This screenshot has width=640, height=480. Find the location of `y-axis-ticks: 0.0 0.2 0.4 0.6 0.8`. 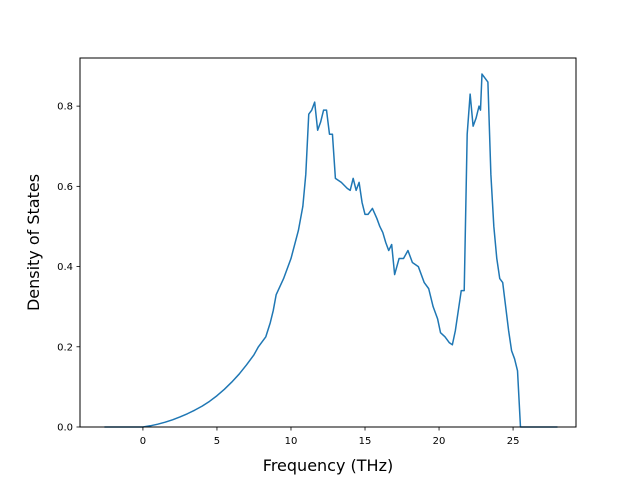

y-axis-ticks: 0.0 0.2 0.4 0.6 0.8 is located at coordinates (68, 268).